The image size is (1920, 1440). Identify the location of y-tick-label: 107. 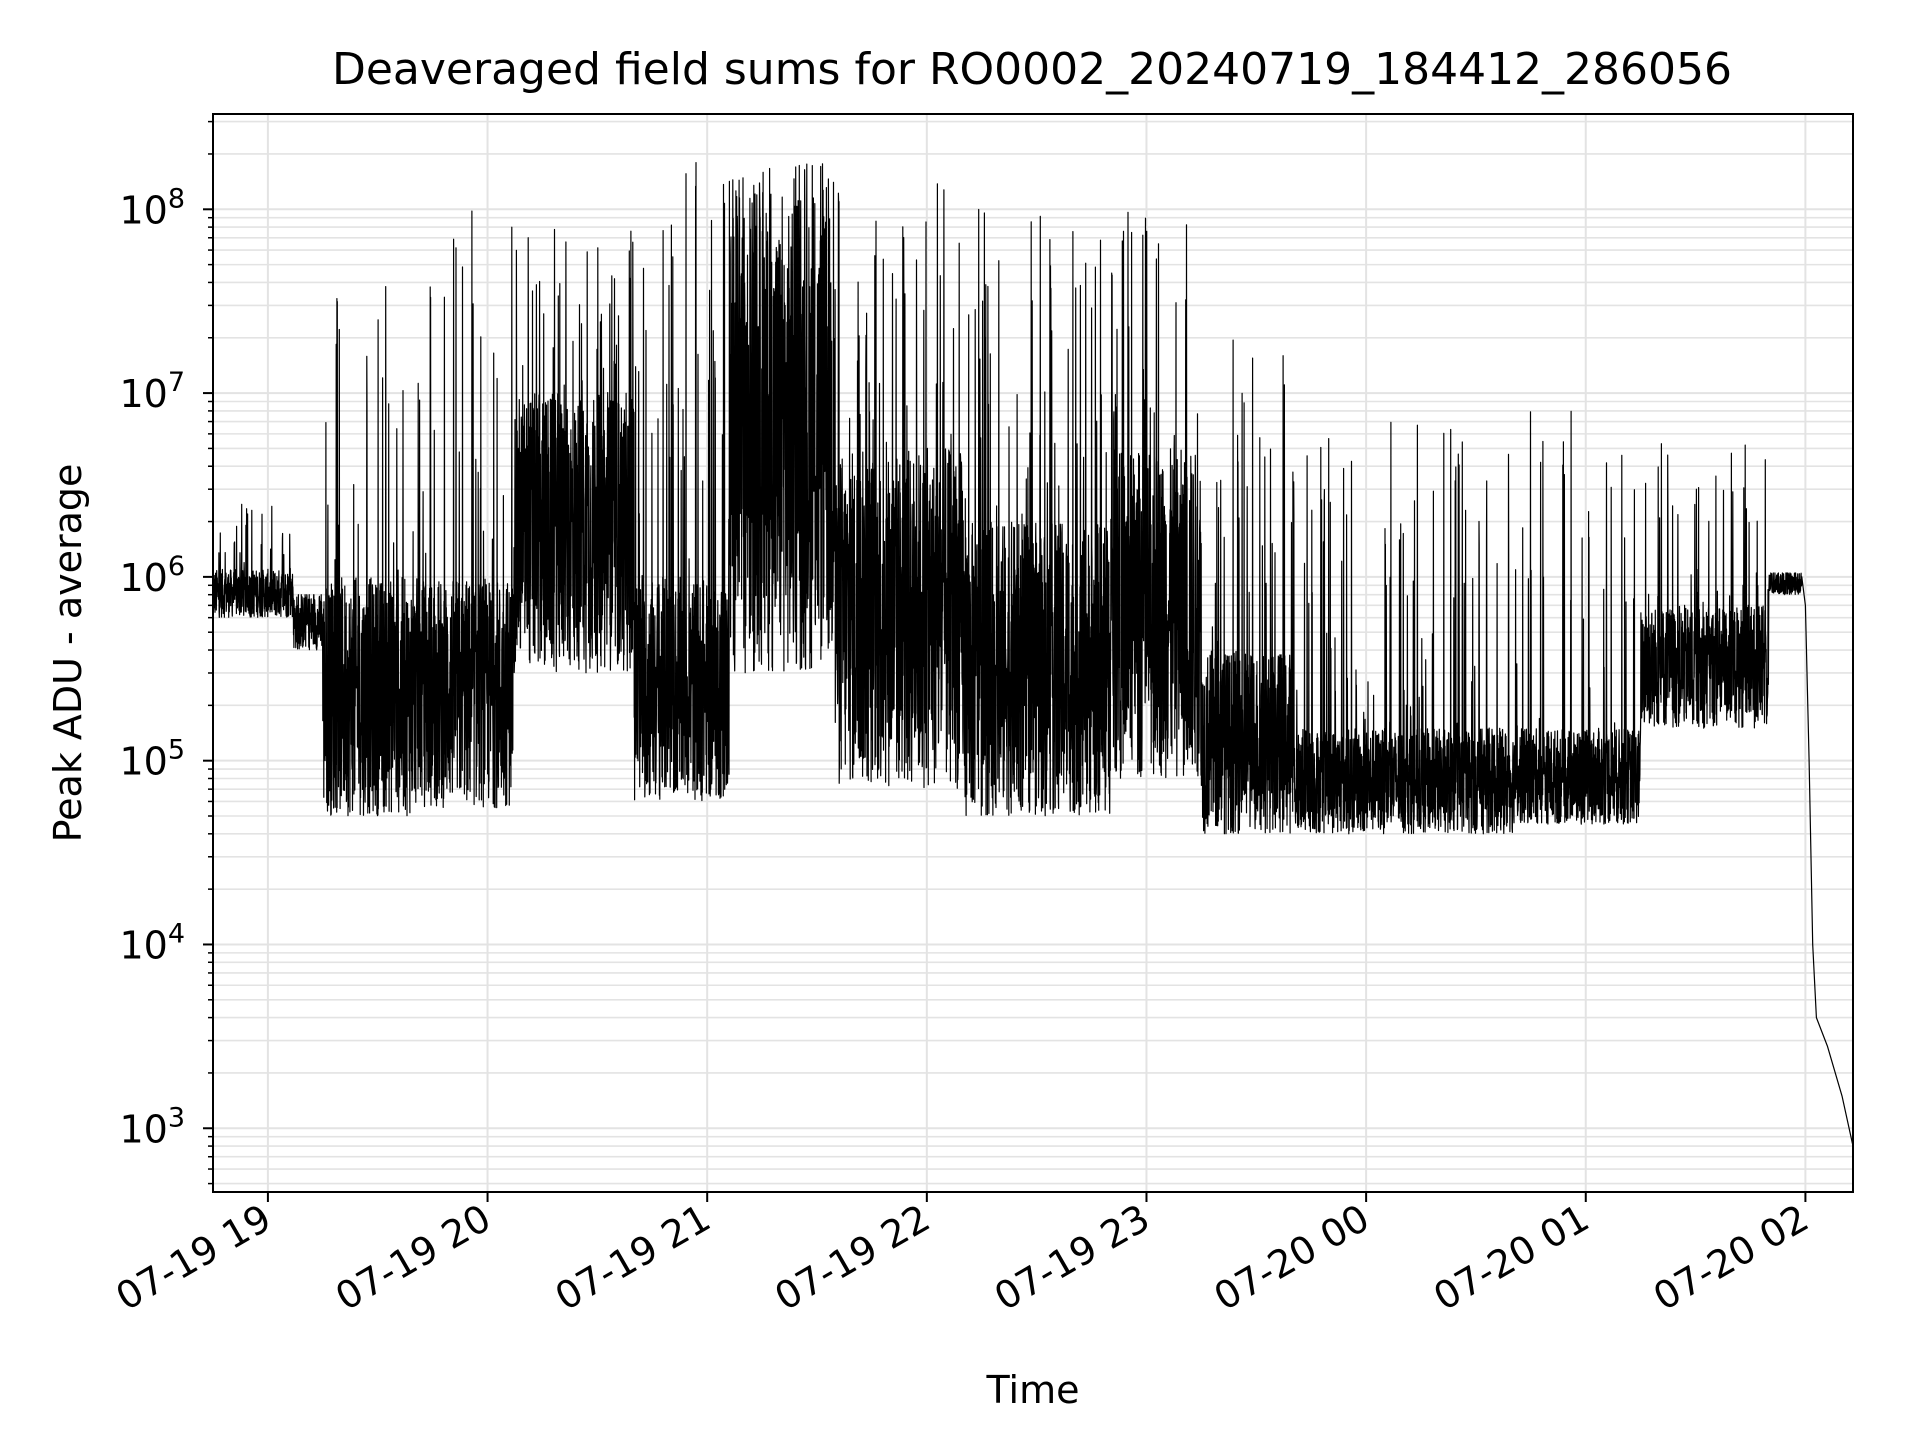
(152, 391).